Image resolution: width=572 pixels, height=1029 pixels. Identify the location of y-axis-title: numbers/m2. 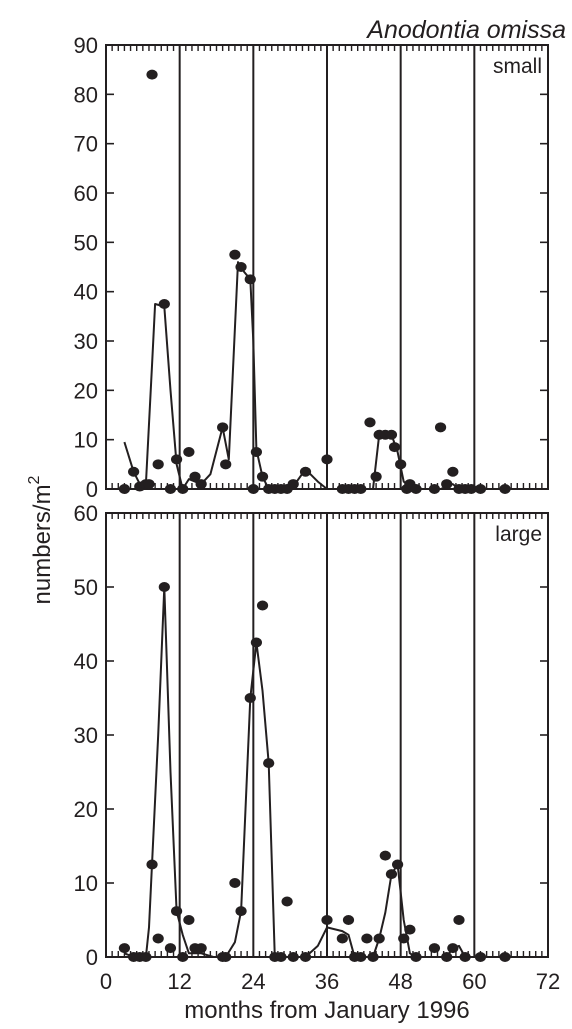
(41, 539).